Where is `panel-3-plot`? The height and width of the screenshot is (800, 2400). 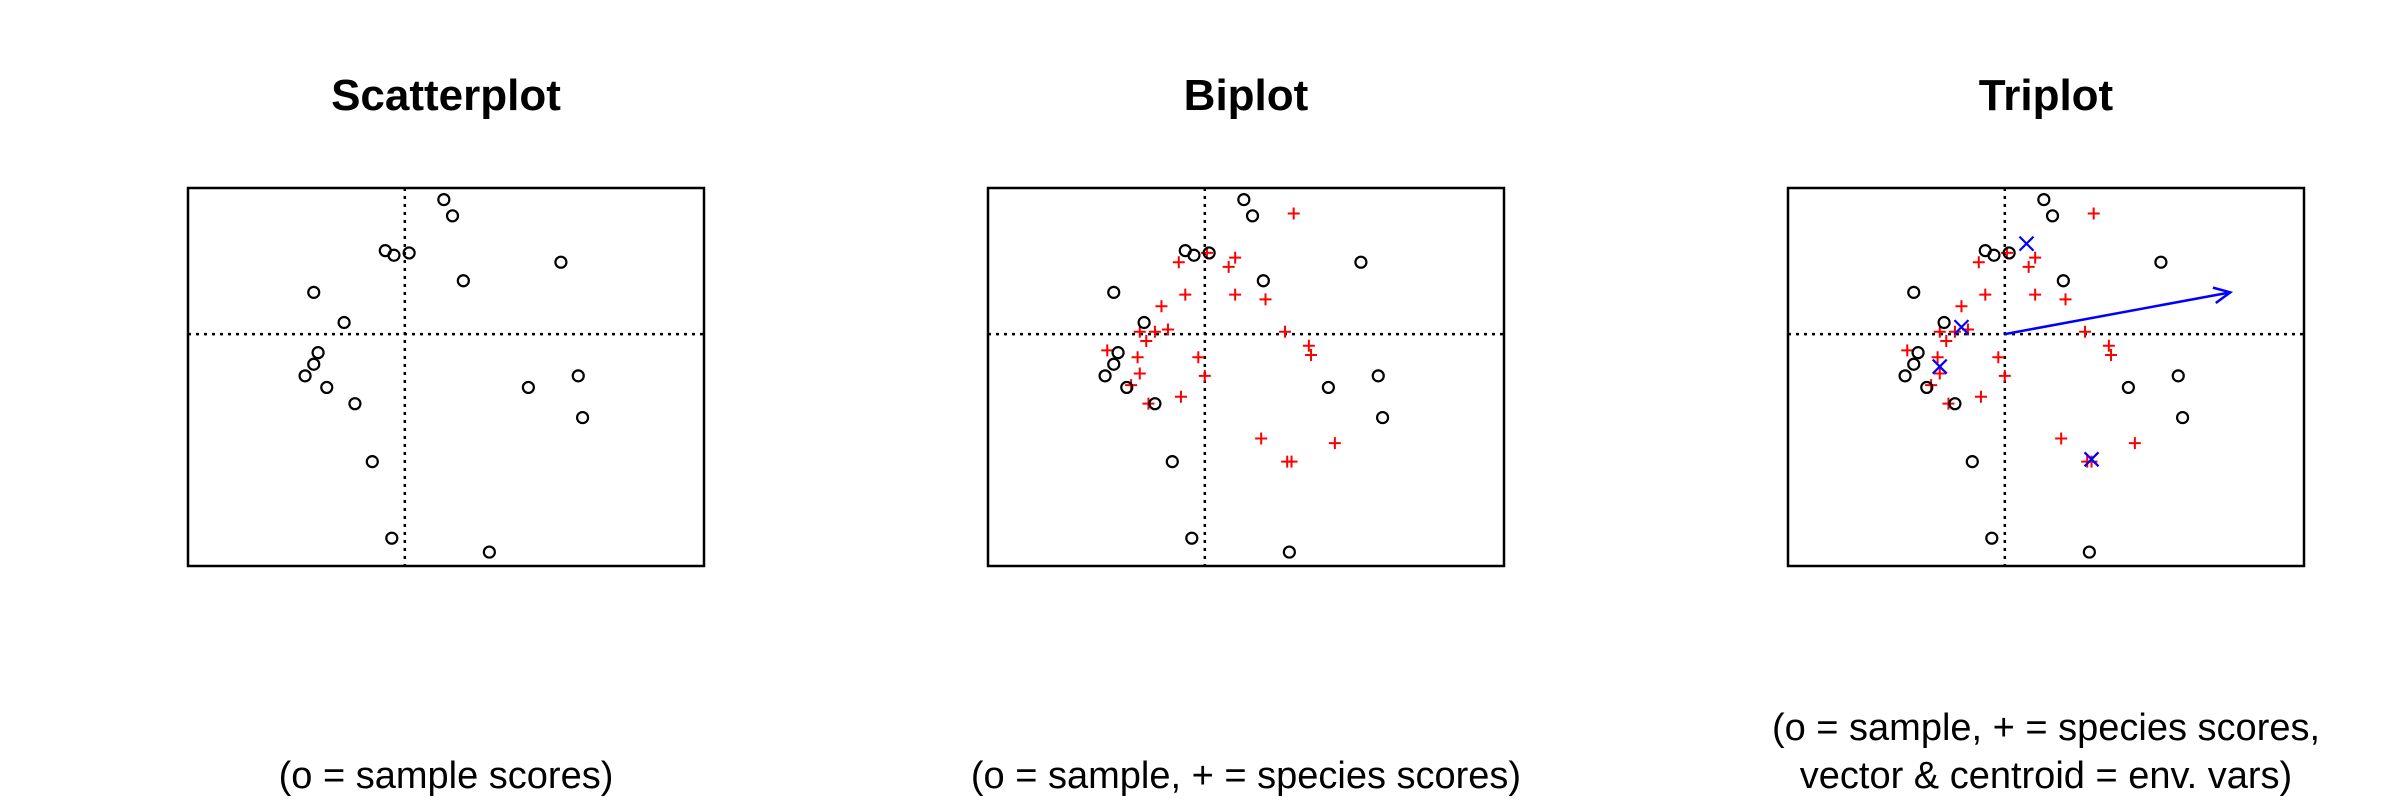
panel-3-plot is located at coordinates (2046, 377).